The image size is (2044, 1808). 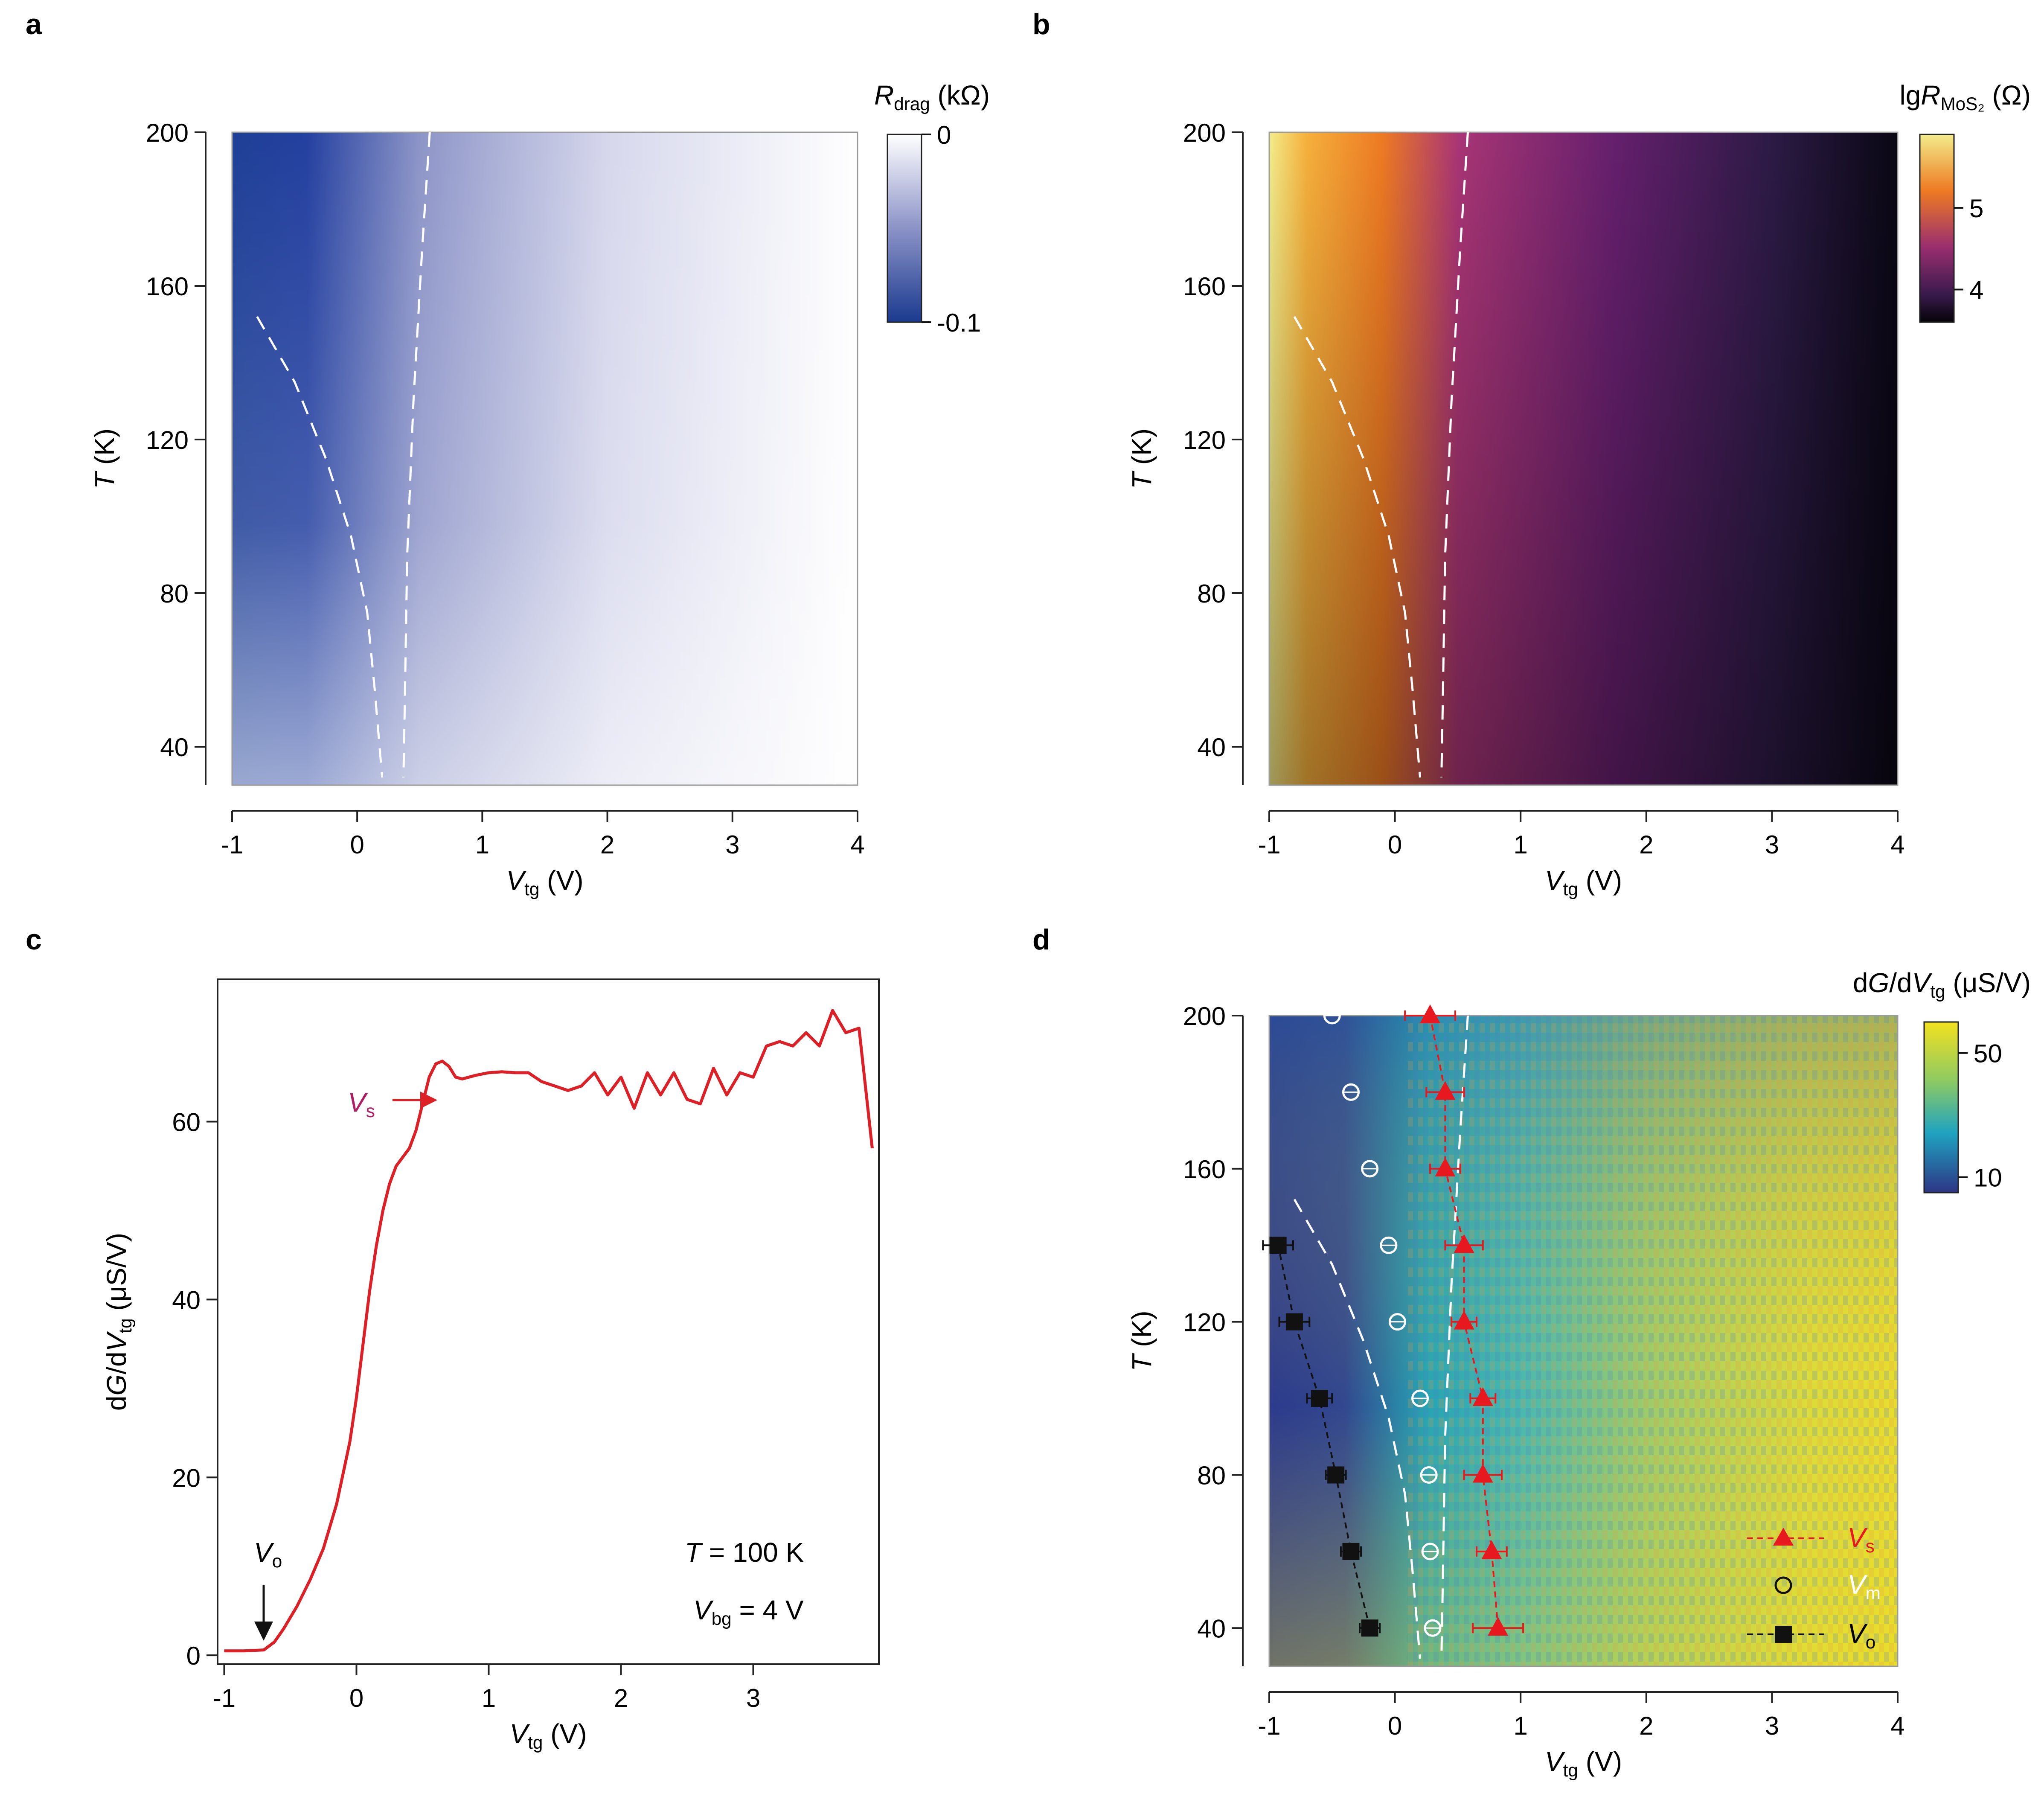 I want to click on colorbar-title-var: R, so click(x=1930, y=95).